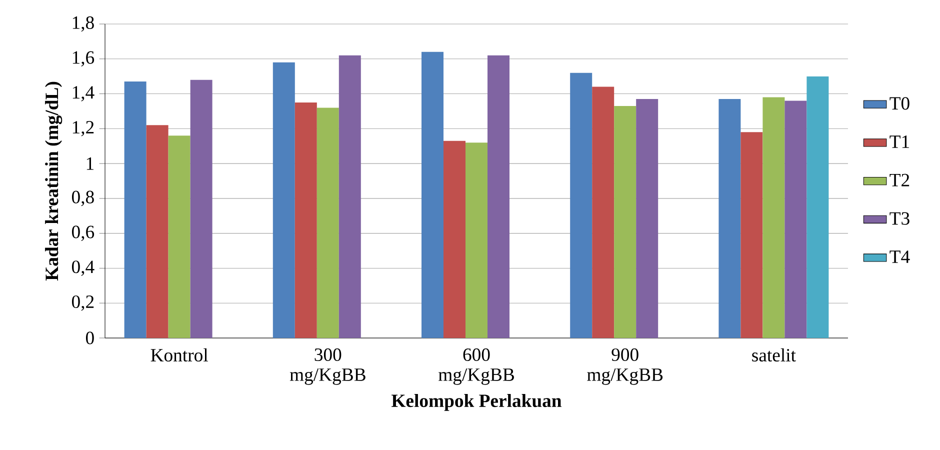 The height and width of the screenshot is (450, 940). I want to click on legend-label: T1, so click(899, 142).